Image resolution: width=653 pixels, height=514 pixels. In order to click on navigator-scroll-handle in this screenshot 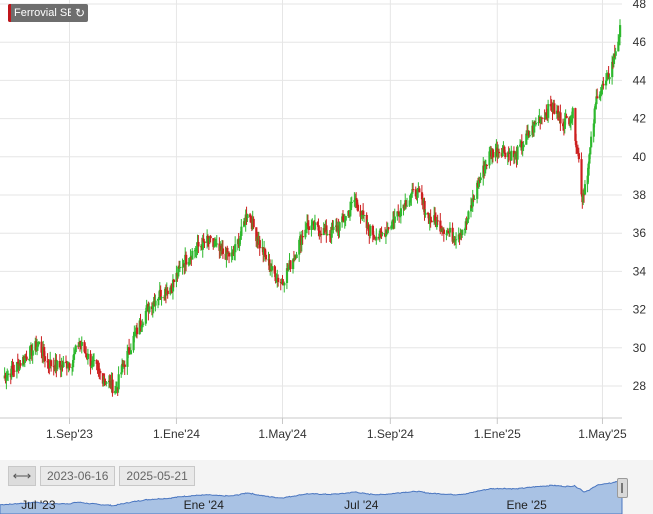, I will do `click(622, 488)`.